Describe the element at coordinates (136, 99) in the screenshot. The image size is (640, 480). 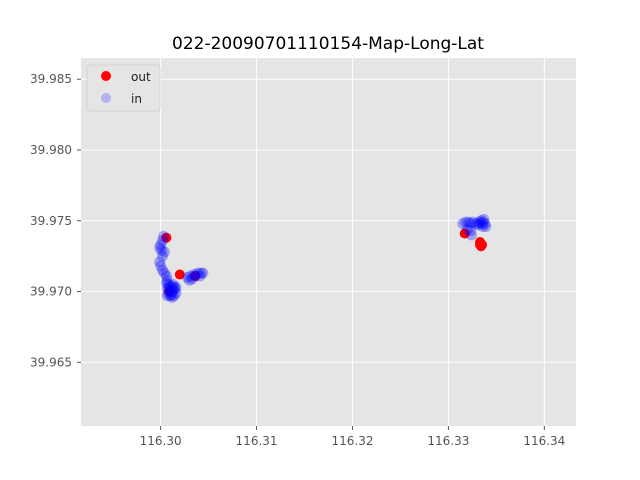
I see `legend-label-in: in` at that location.